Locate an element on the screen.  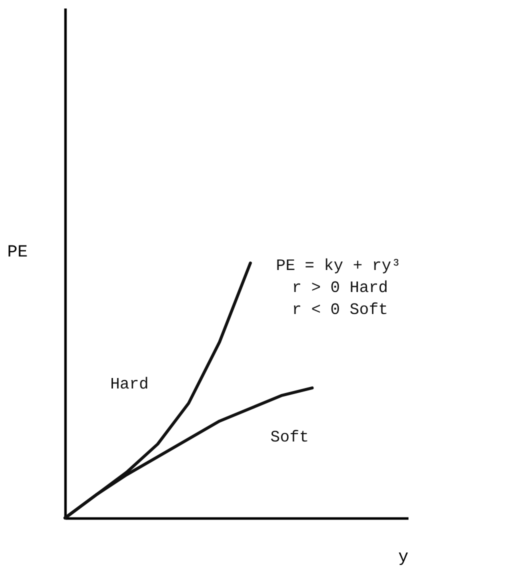
annotation: r > 0 Hard is located at coordinates (340, 288).